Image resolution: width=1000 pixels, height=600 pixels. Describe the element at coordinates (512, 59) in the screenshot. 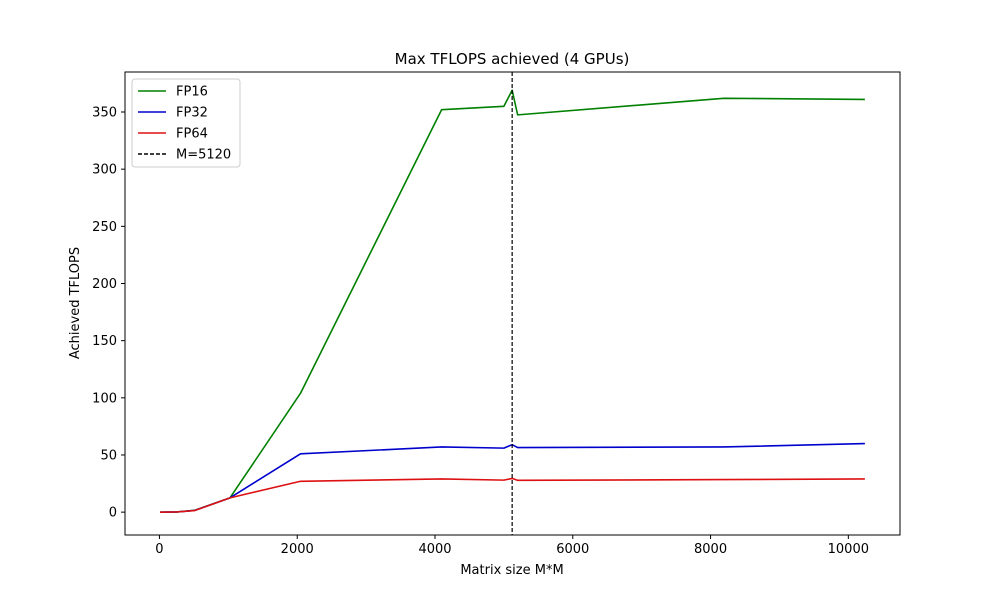

I see `chart-title: Max TFLOPS achieved (4 GPUs)` at that location.